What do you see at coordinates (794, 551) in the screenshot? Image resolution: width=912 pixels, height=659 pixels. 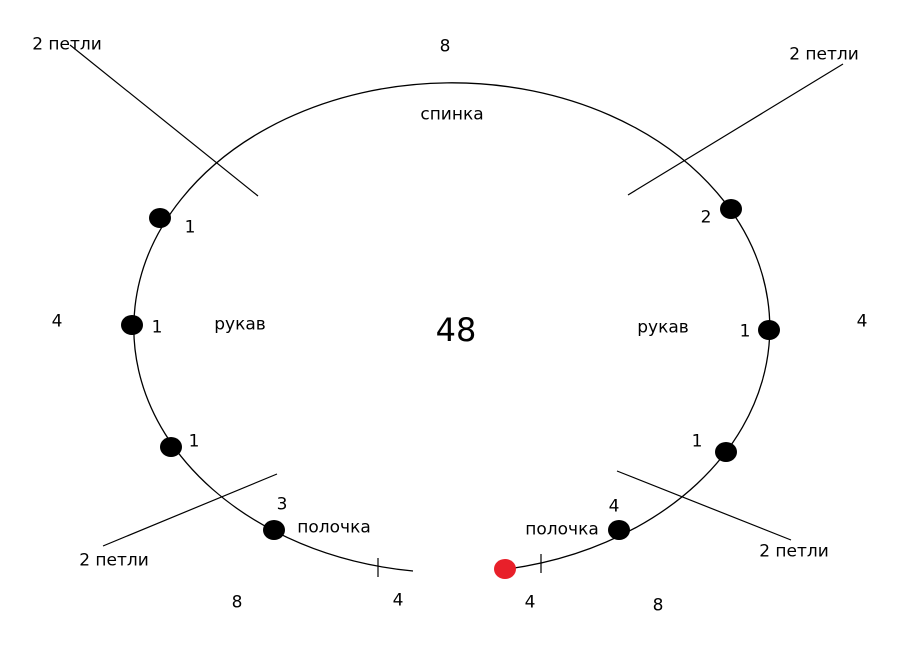 I see `raglan-label-bottom-right: 2 петли` at bounding box center [794, 551].